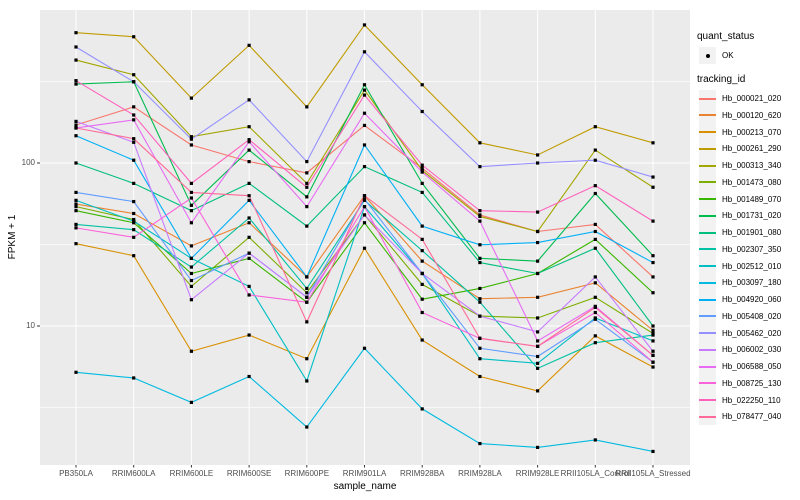  I want to click on x-tick-label: RRIM928LE, so click(537, 473).